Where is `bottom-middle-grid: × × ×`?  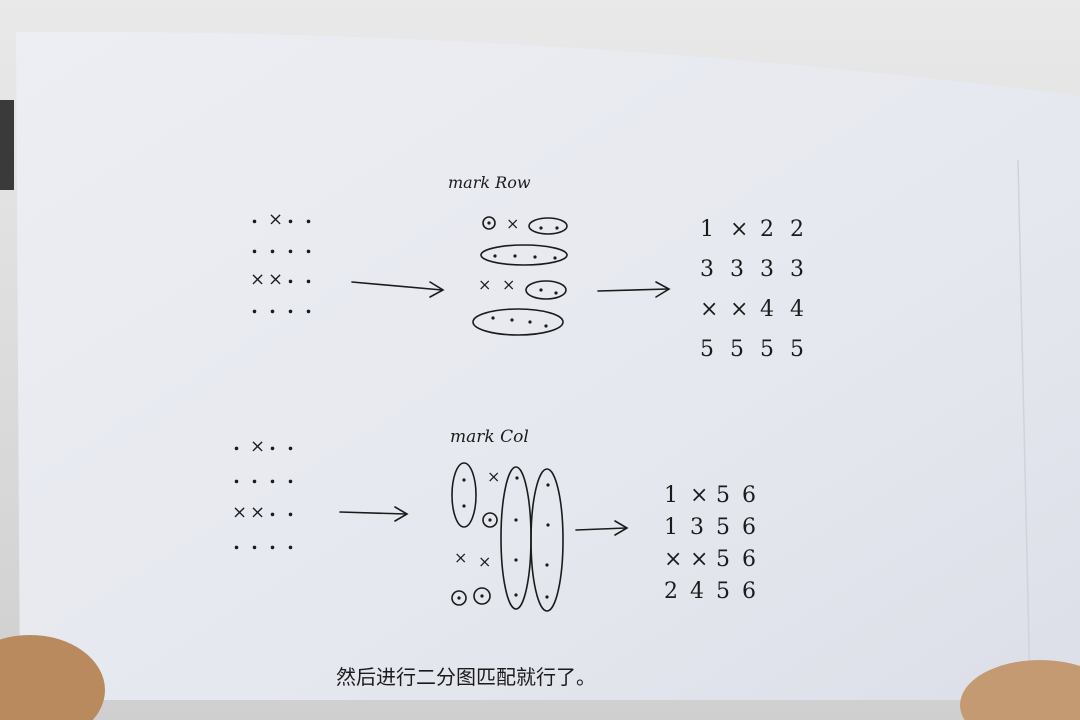 bottom-middle-grid: × × × is located at coordinates (507, 537).